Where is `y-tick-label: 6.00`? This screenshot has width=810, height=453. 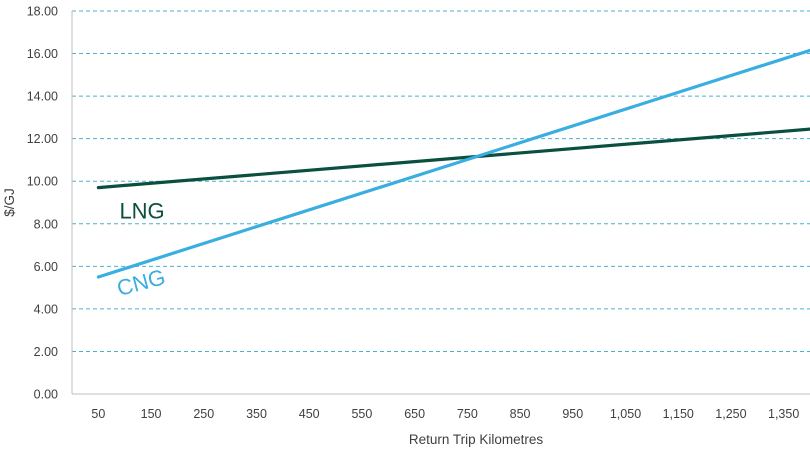
y-tick-label: 6.00 is located at coordinates (46, 267).